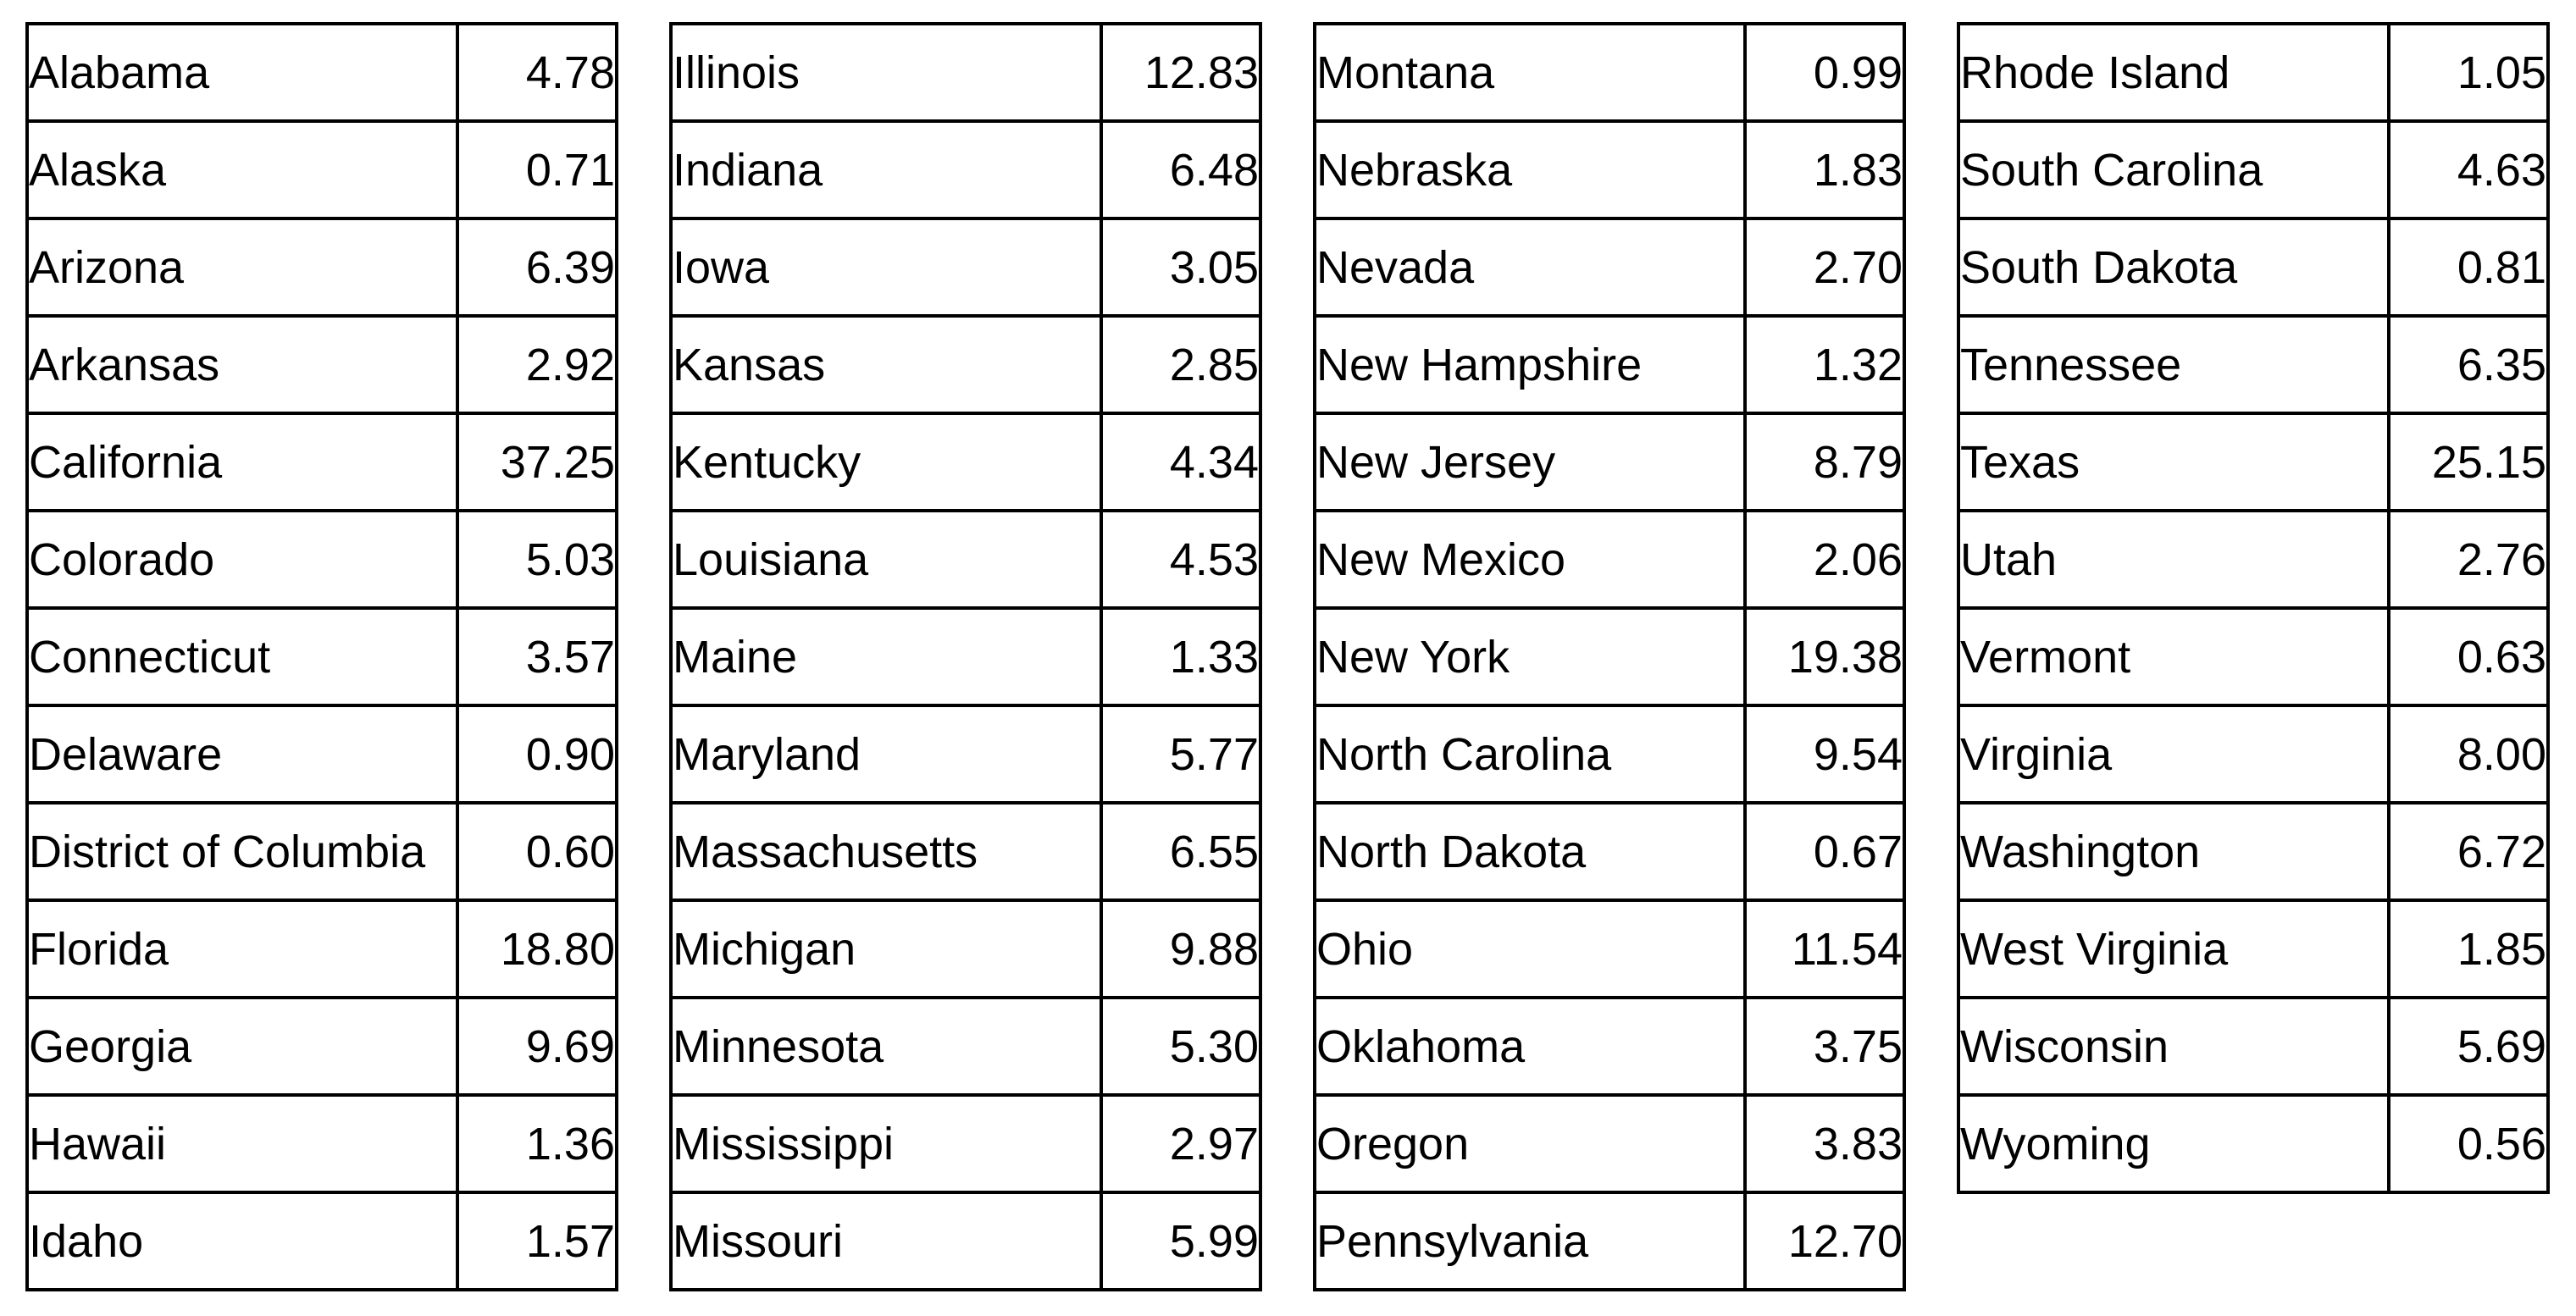  I want to click on table-row: Ohio 11.54, so click(1609, 949).